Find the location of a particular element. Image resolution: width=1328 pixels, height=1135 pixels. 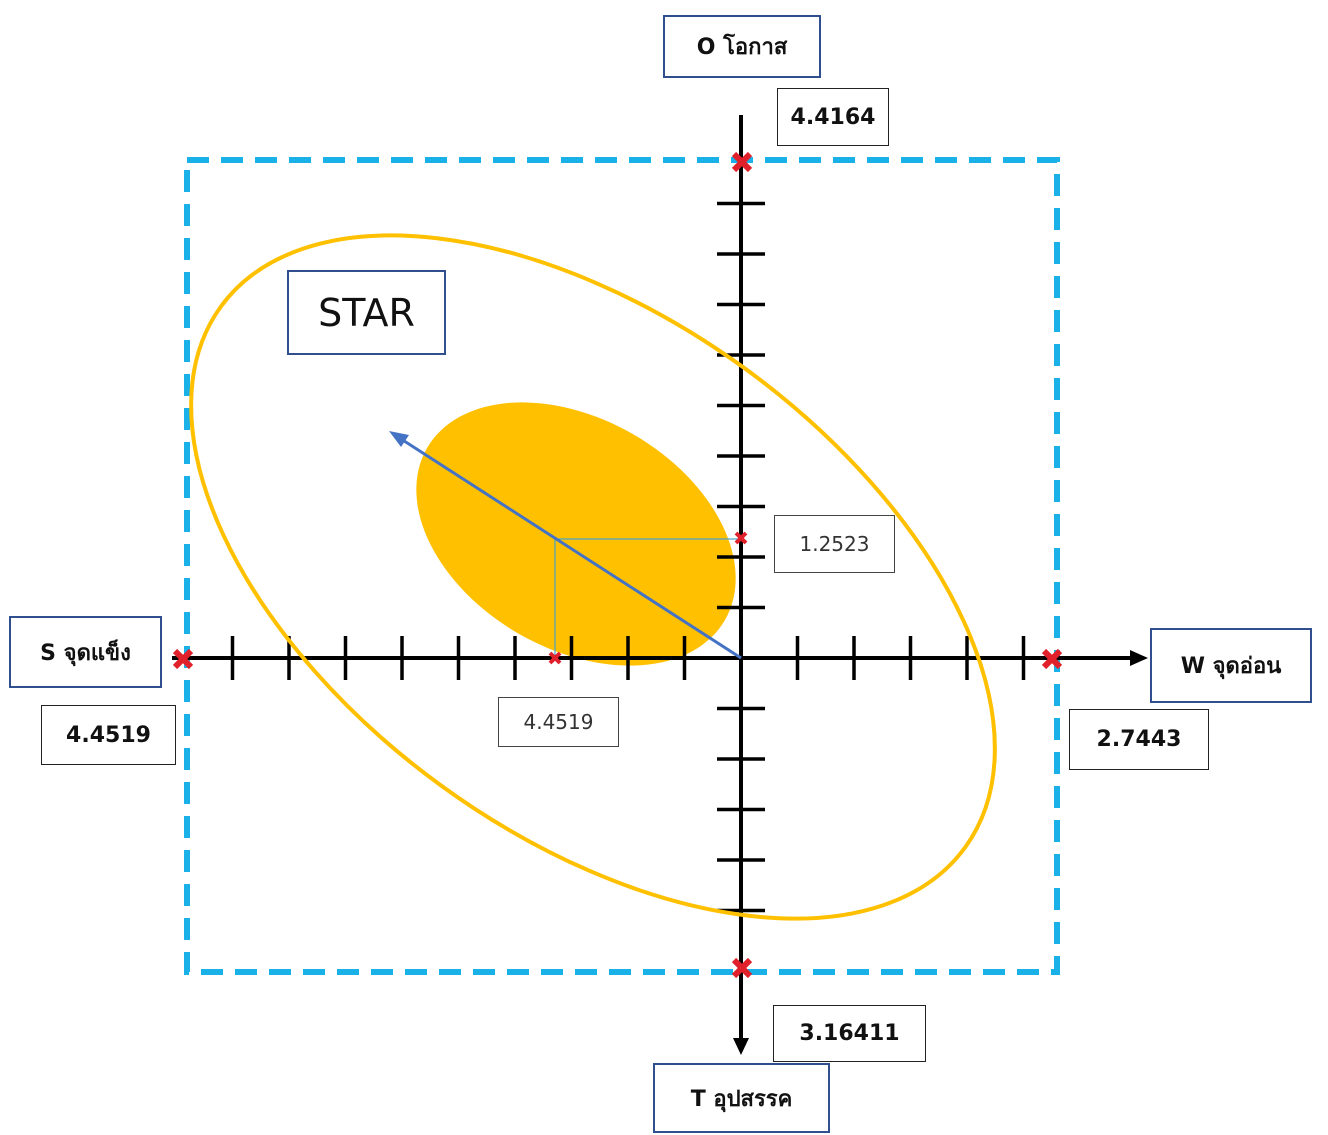

strength-label: S จุดแข็ง is located at coordinates (85, 652).